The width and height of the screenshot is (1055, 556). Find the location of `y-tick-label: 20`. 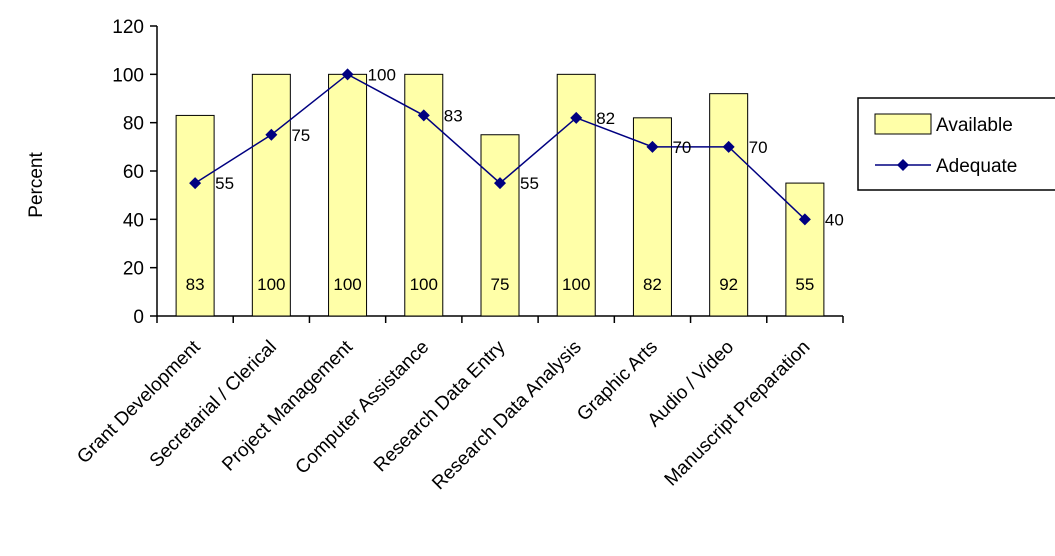

y-tick-label: 20 is located at coordinates (133, 269).